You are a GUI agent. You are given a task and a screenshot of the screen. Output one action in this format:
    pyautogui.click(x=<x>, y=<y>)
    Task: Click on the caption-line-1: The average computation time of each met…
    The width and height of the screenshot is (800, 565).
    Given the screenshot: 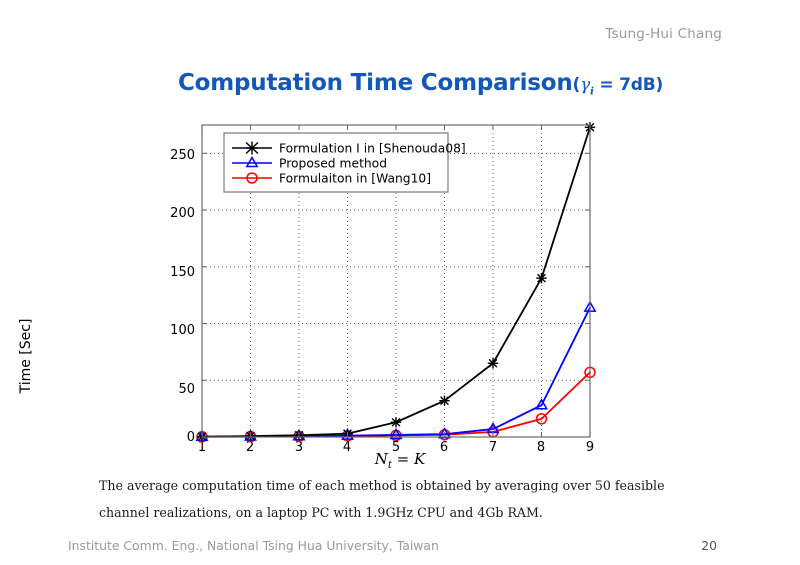 What is the action you would take?
    pyautogui.click(x=382, y=485)
    